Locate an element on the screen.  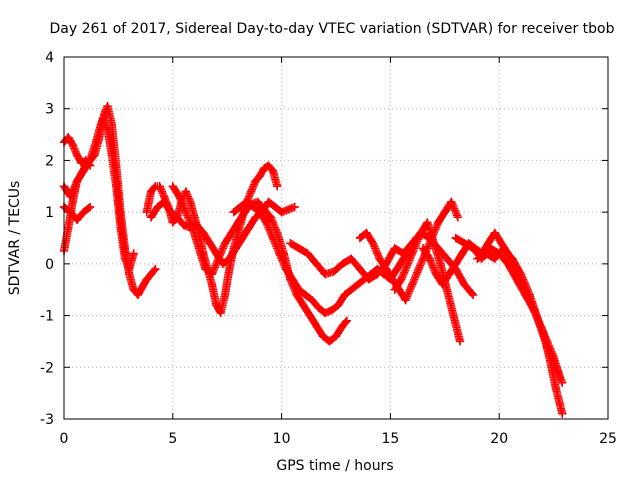
y-tick-label: 3 is located at coordinates (49, 110).